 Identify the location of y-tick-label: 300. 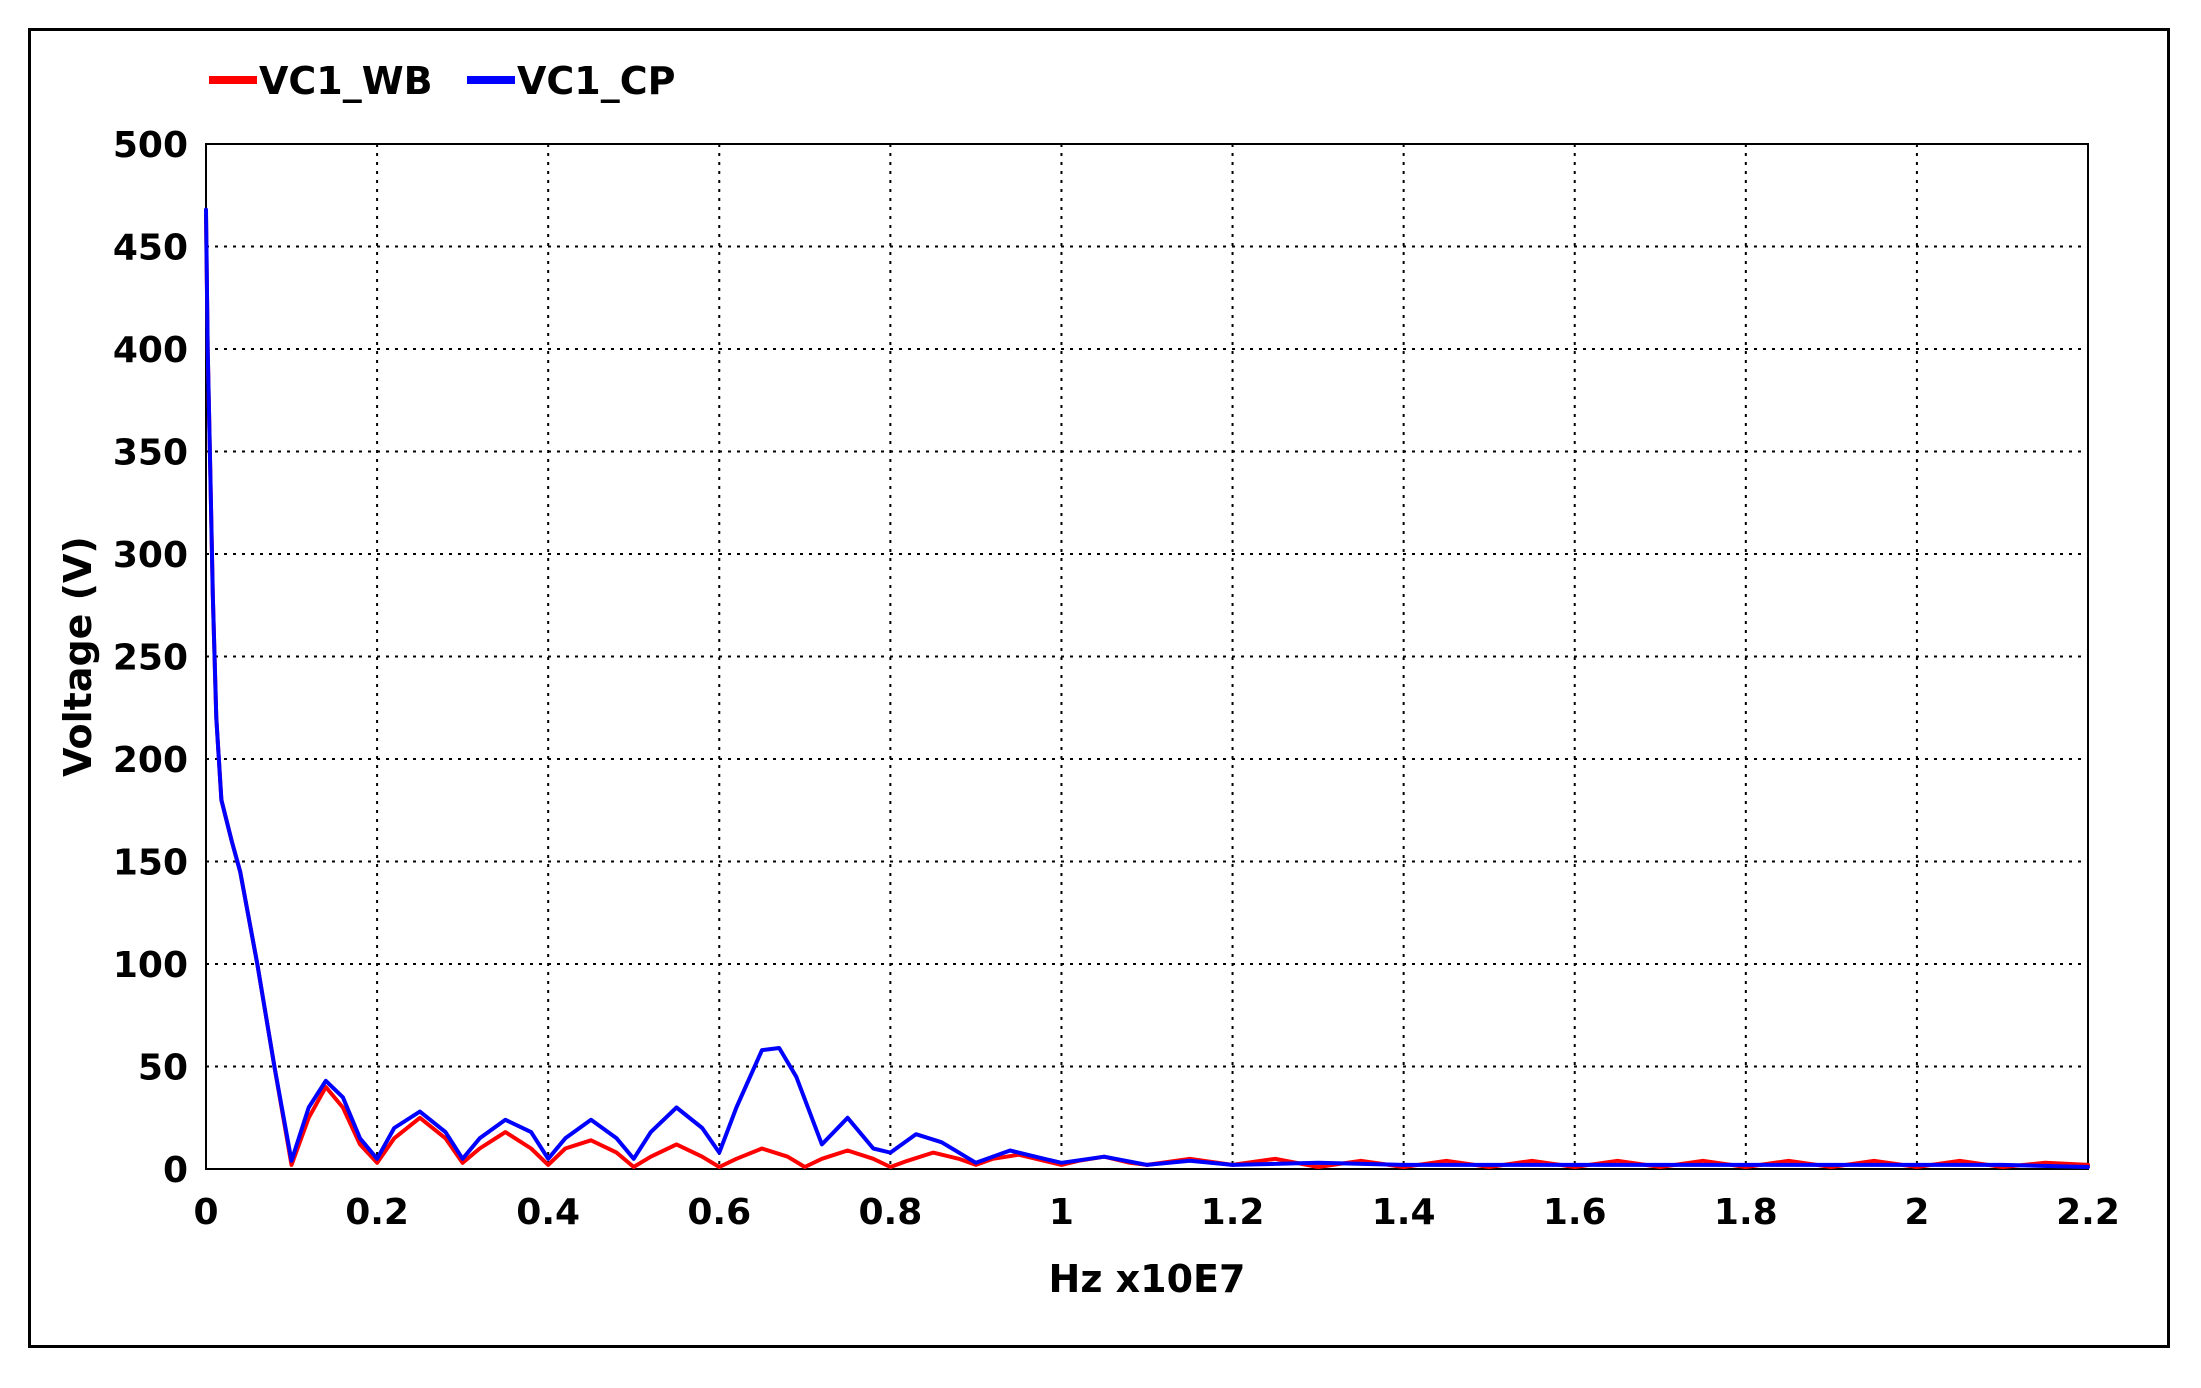
(150, 555).